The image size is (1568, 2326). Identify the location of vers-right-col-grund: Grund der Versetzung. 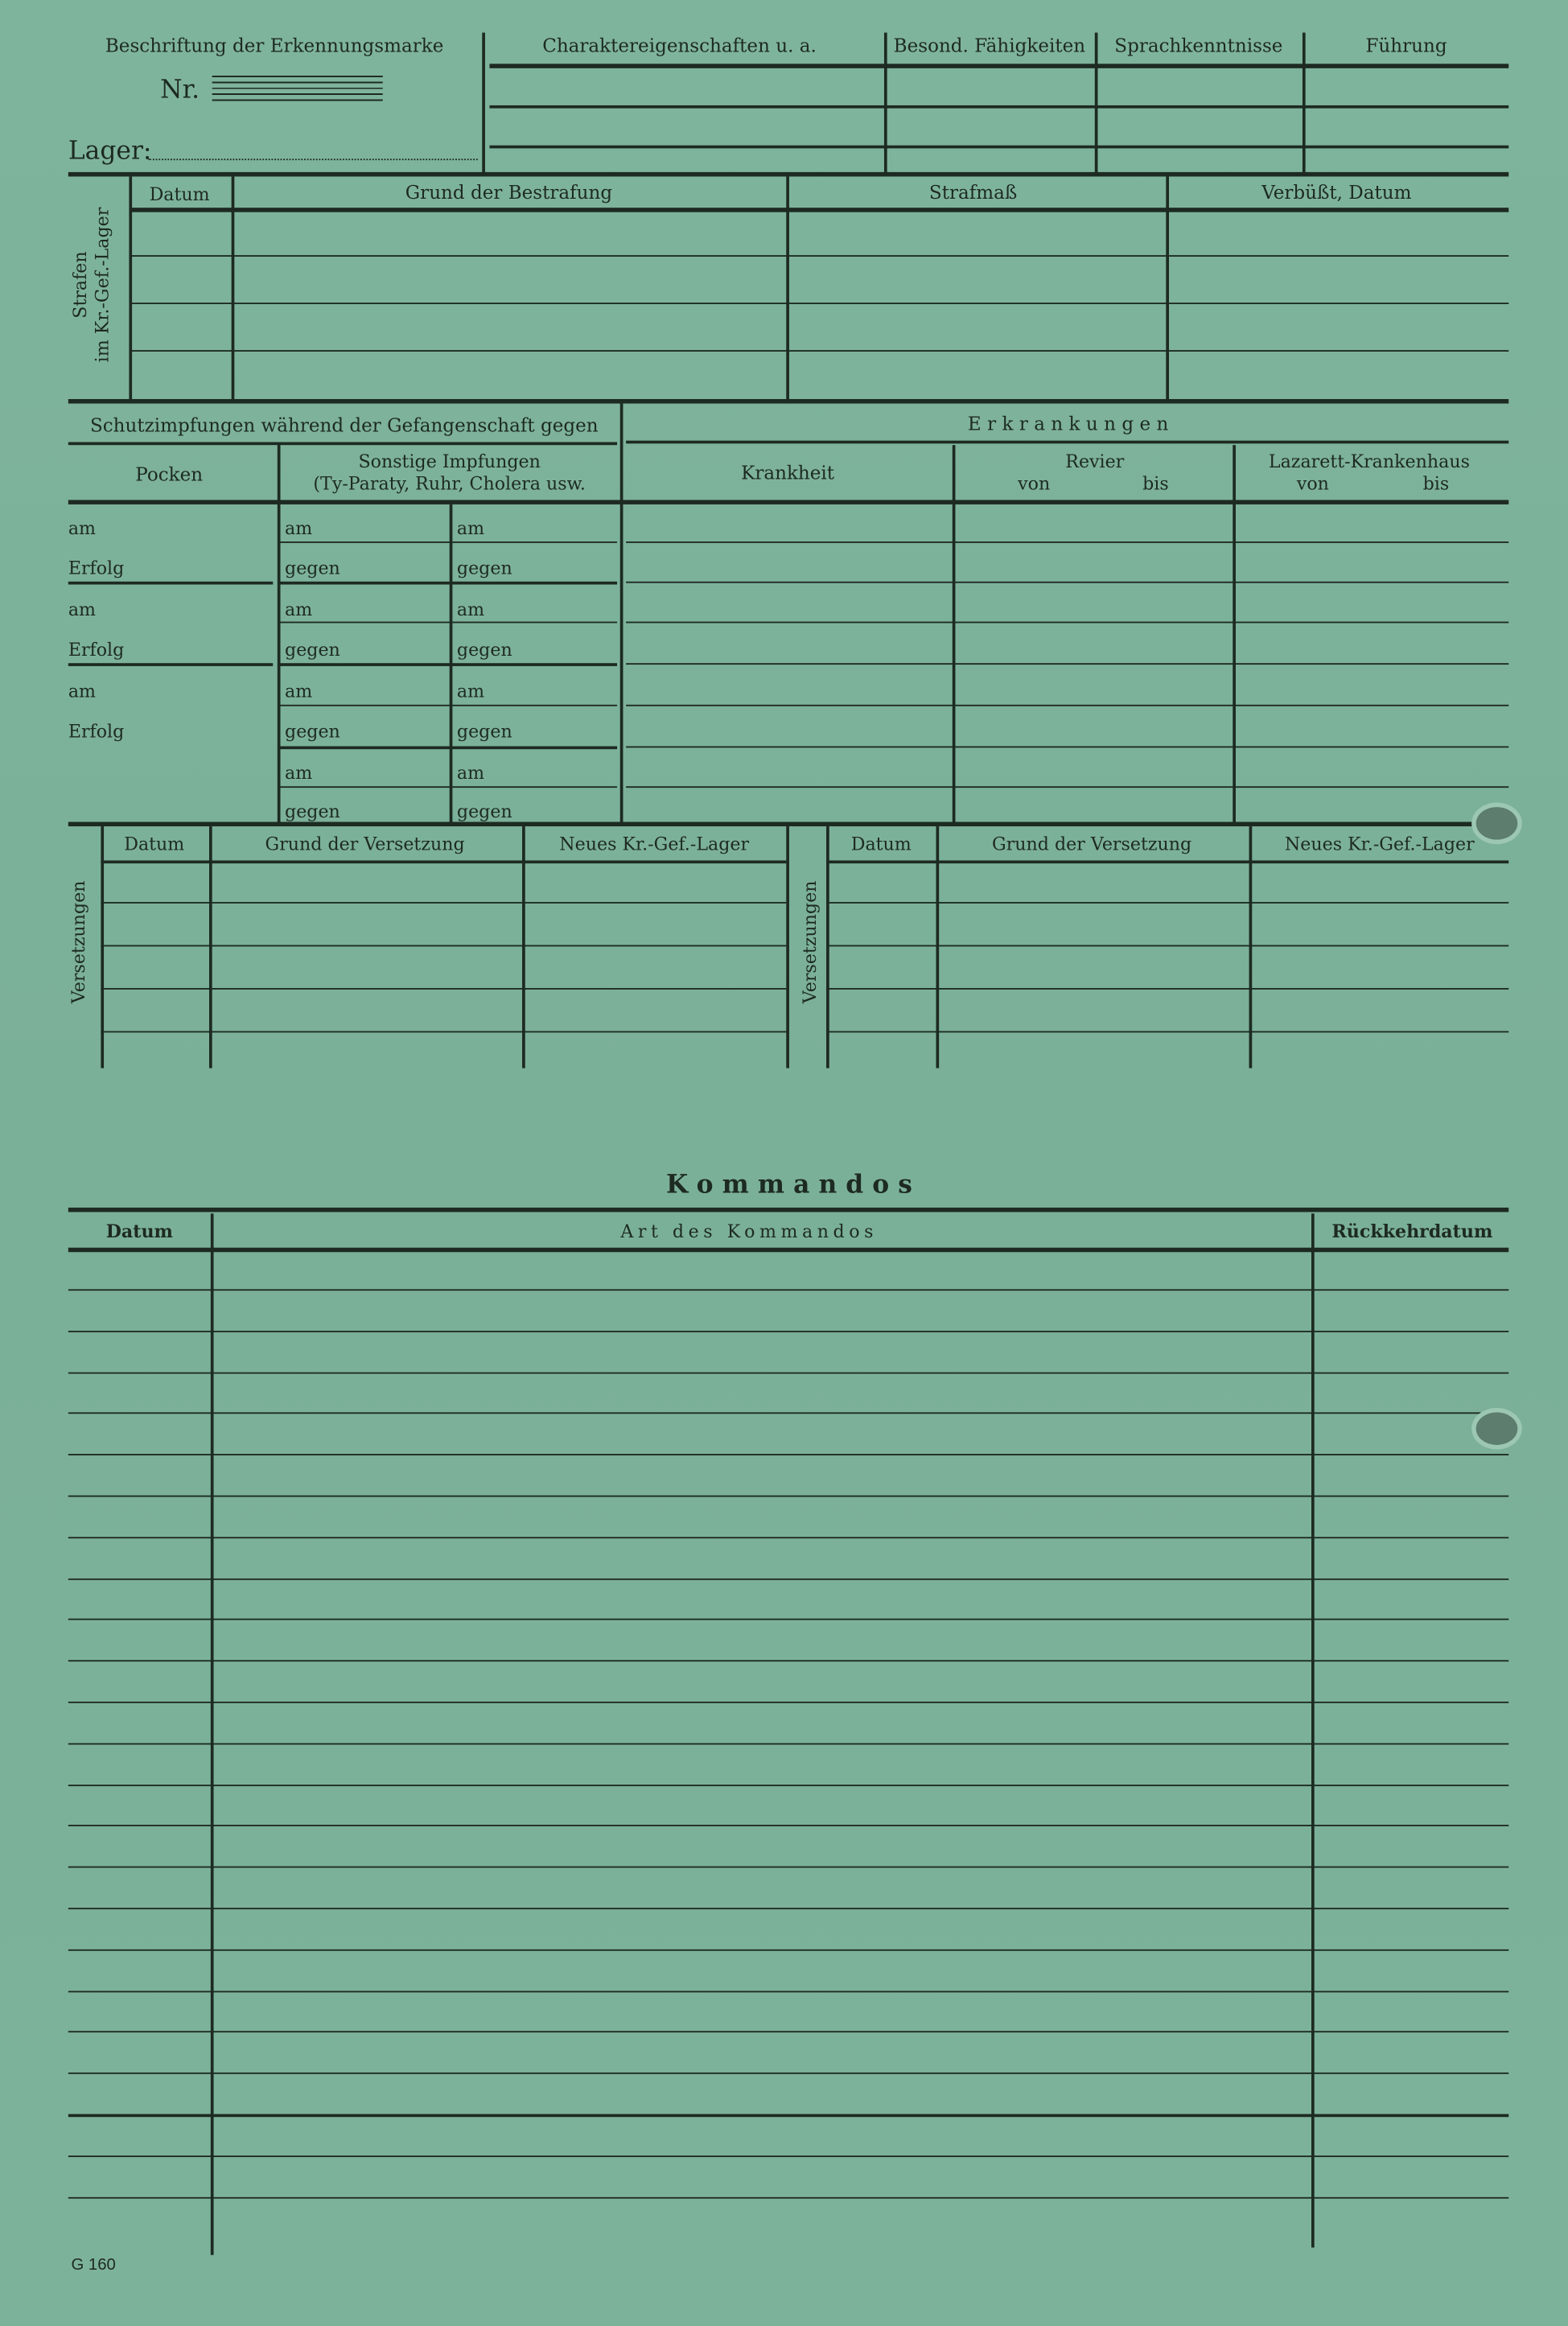
(1092, 844).